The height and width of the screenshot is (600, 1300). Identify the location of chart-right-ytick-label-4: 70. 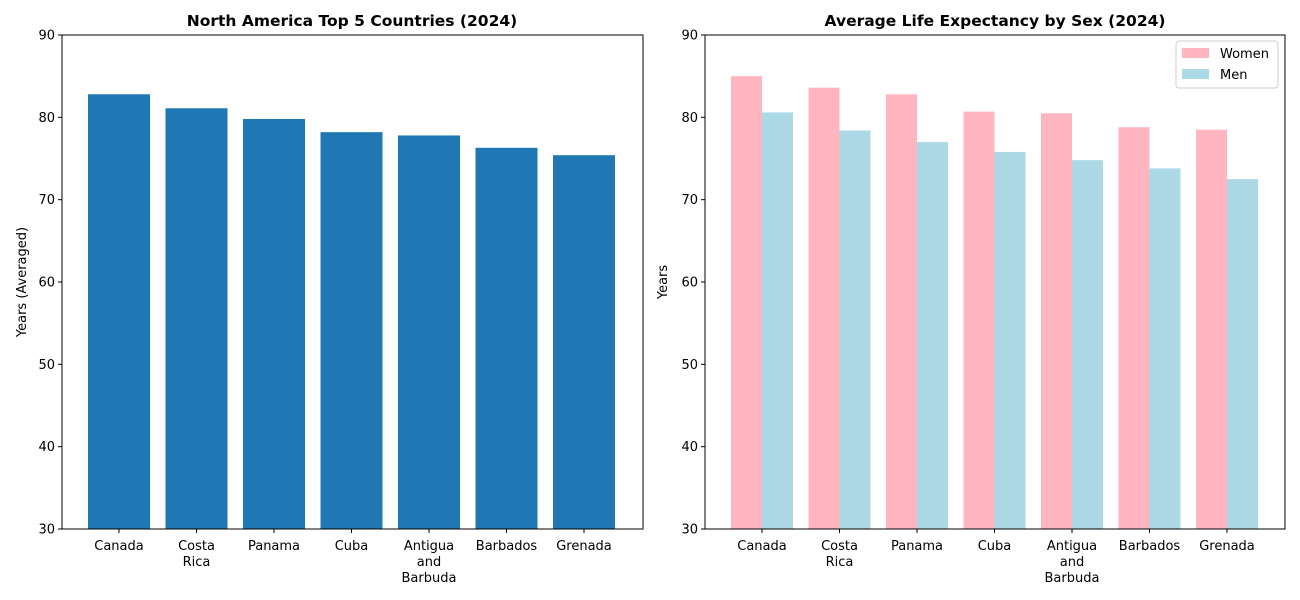
(689, 200).